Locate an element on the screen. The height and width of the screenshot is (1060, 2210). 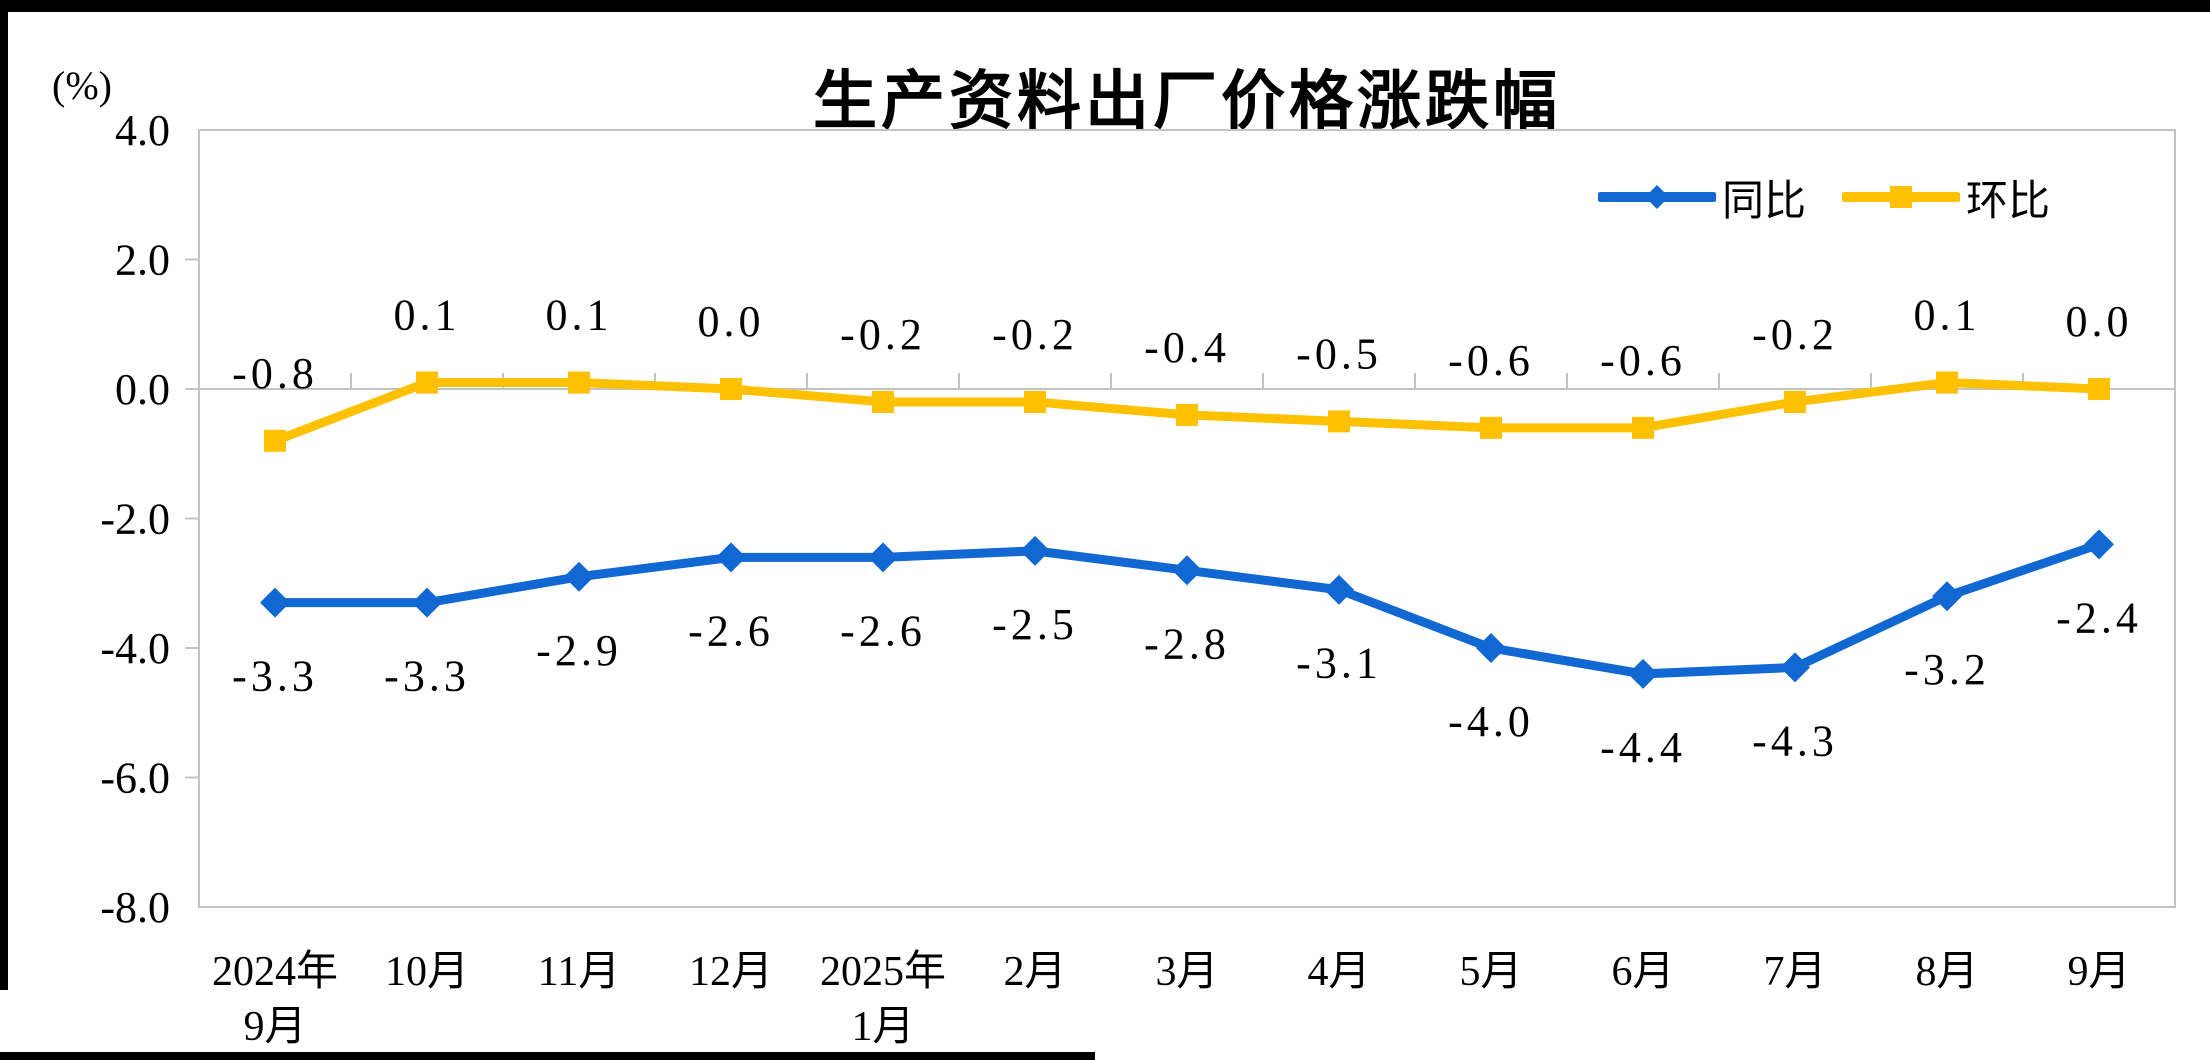
data-point-label: -0.4 is located at coordinates (1187, 347).